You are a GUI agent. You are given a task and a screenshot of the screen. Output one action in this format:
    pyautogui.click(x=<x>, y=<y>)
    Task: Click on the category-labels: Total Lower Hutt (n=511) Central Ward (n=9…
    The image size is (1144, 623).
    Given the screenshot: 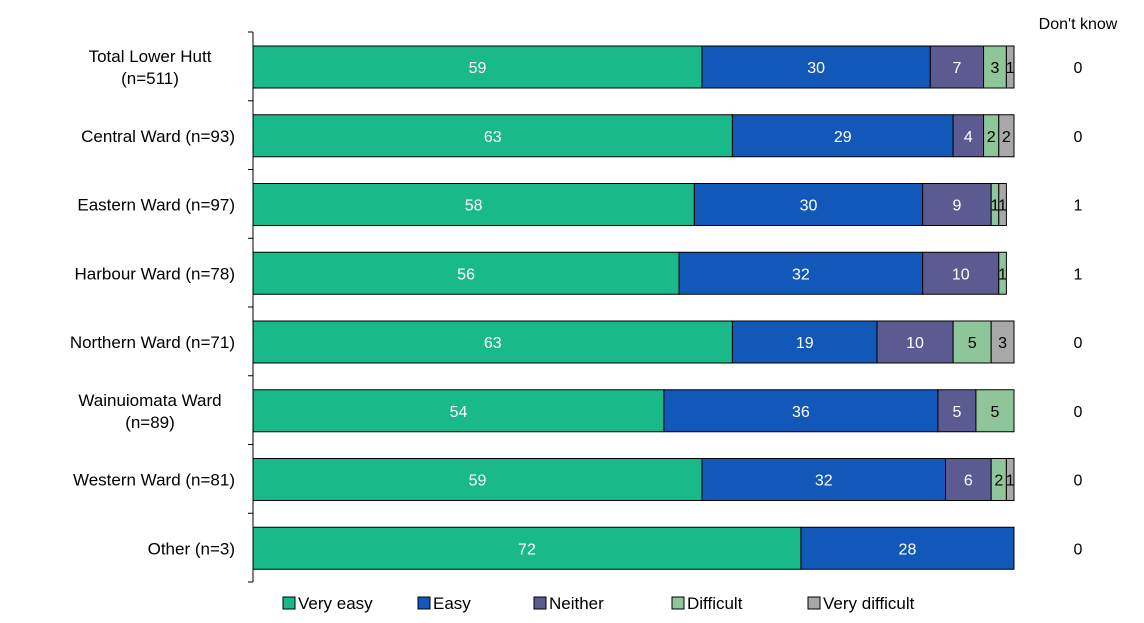 What is the action you would take?
    pyautogui.click(x=152, y=302)
    